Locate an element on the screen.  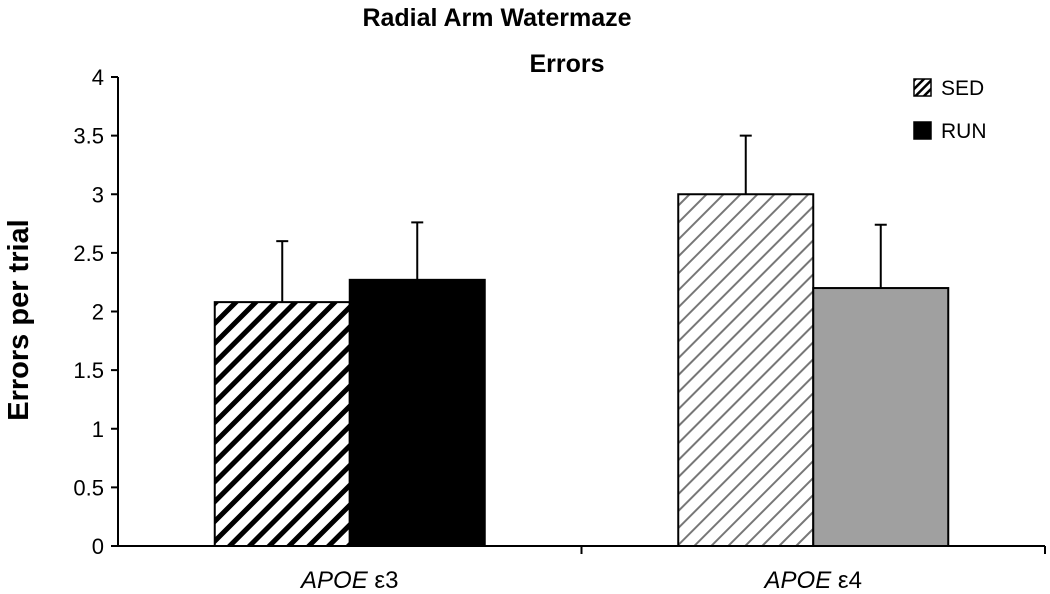
x-tick-label-allele: ε3 is located at coordinates (383, 580).